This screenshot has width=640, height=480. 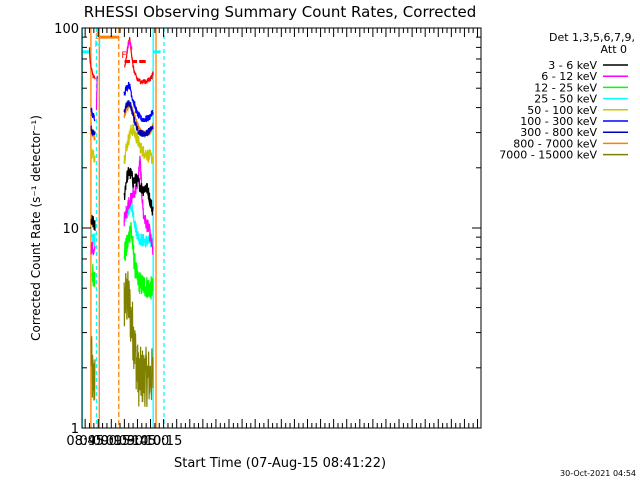 I want to click on flag-marker-n: N, so click(x=97, y=45).